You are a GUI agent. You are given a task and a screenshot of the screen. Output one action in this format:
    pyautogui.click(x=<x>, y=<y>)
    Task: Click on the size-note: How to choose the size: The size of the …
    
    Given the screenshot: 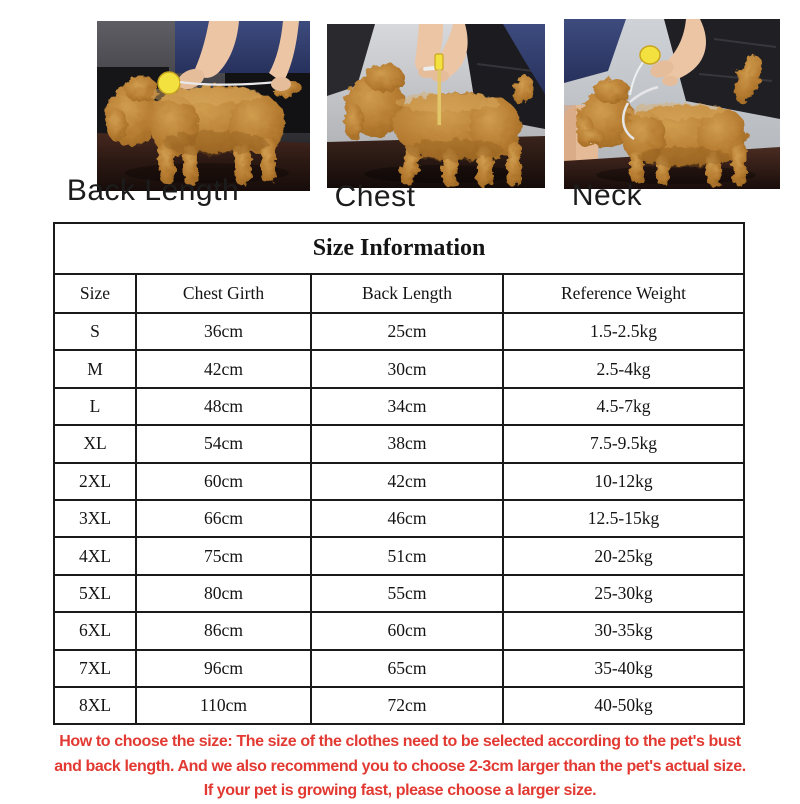 What is the action you would take?
    pyautogui.click(x=400, y=767)
    